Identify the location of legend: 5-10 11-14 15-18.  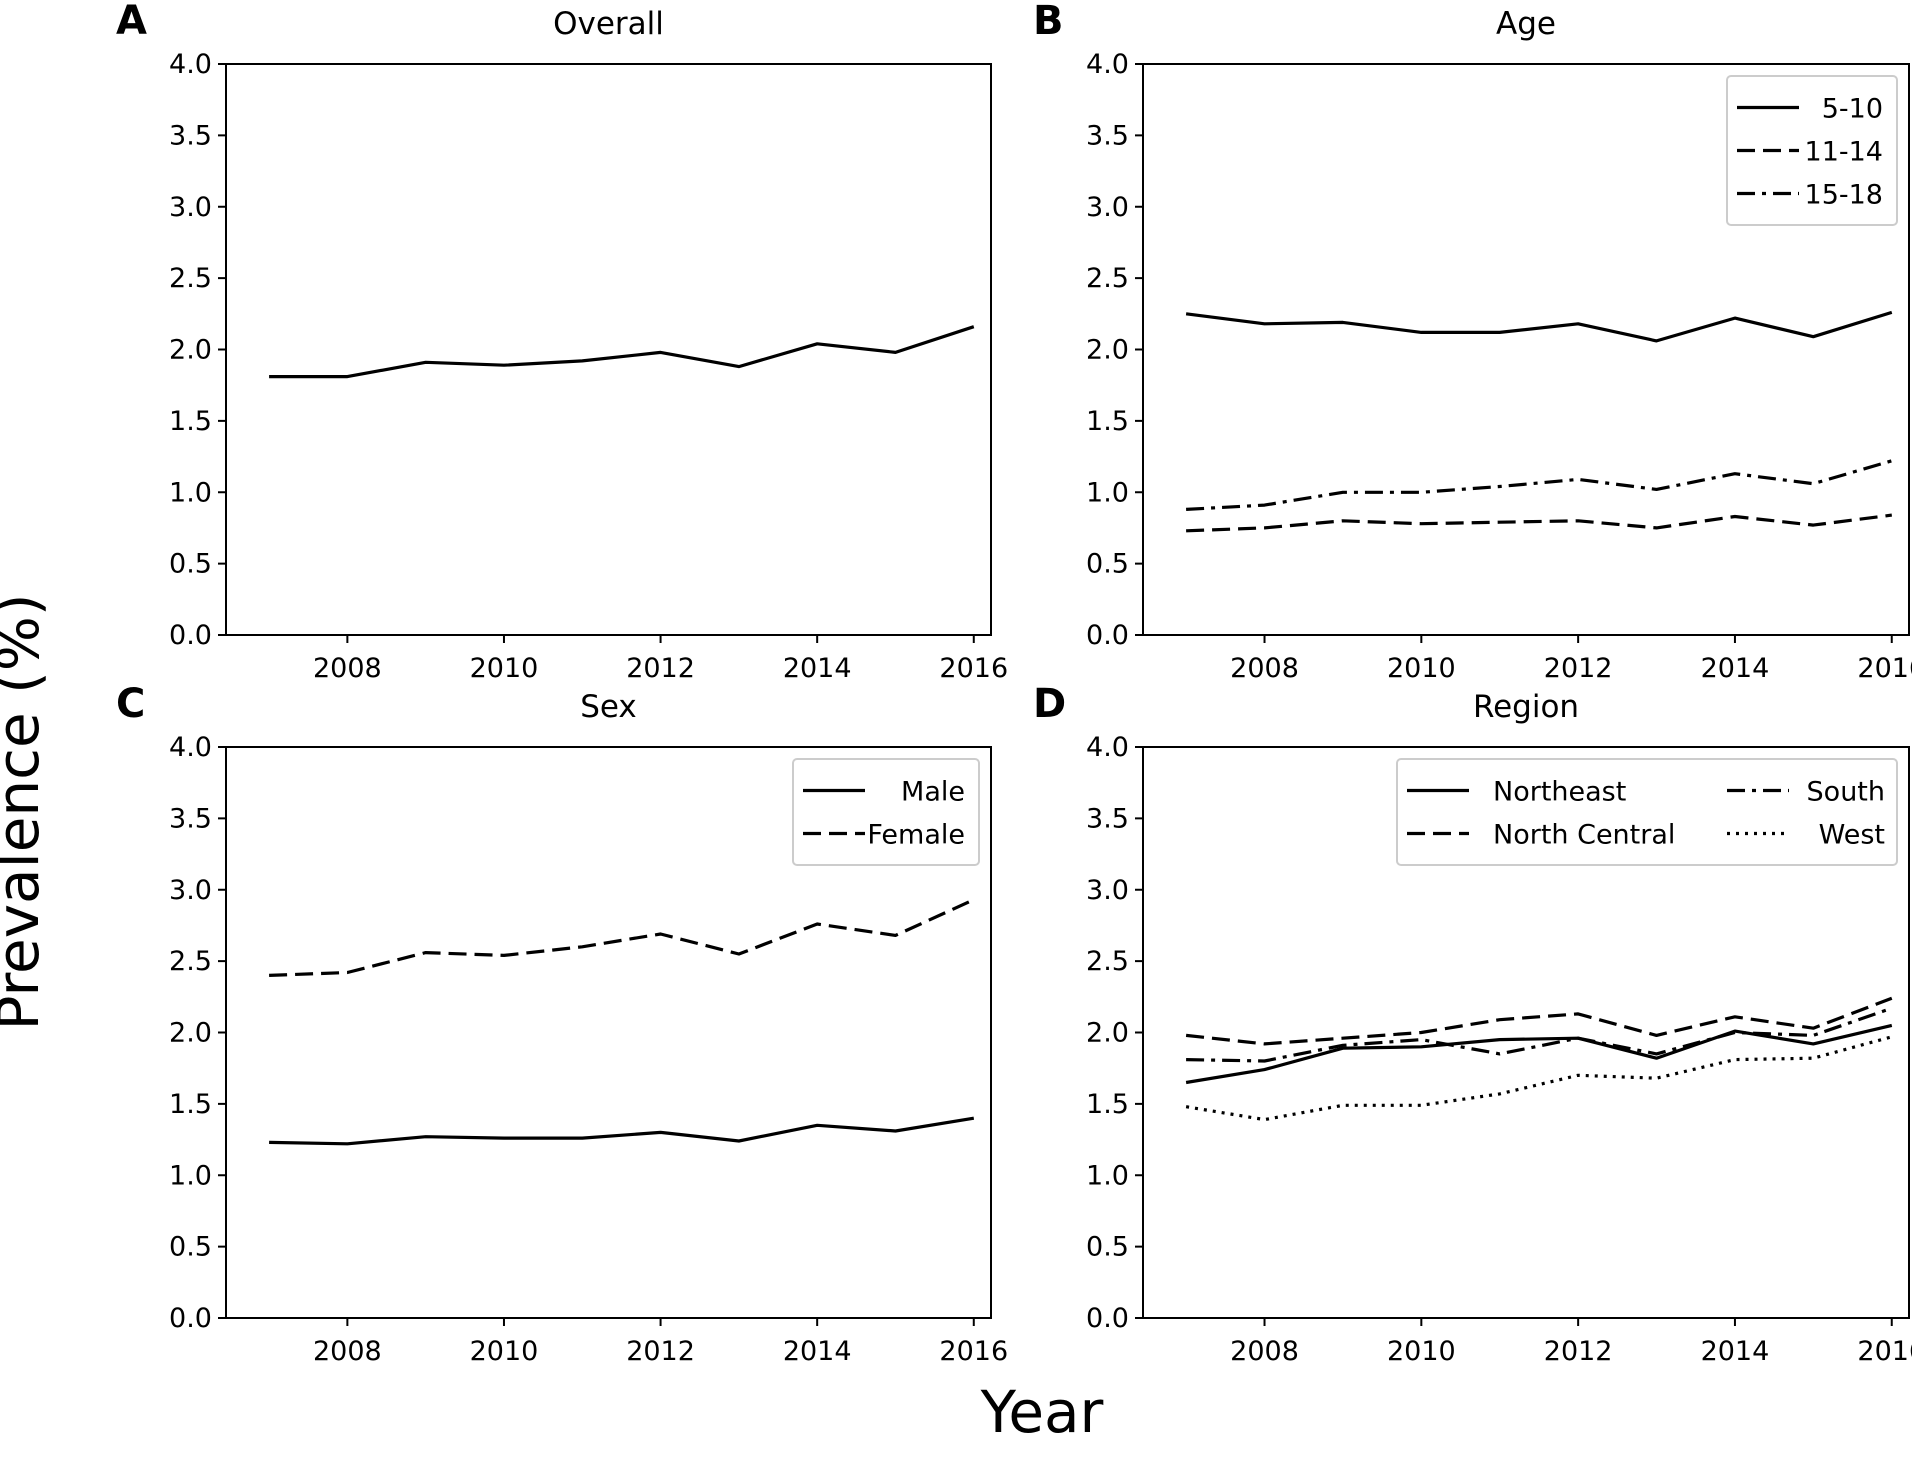
(1812, 150).